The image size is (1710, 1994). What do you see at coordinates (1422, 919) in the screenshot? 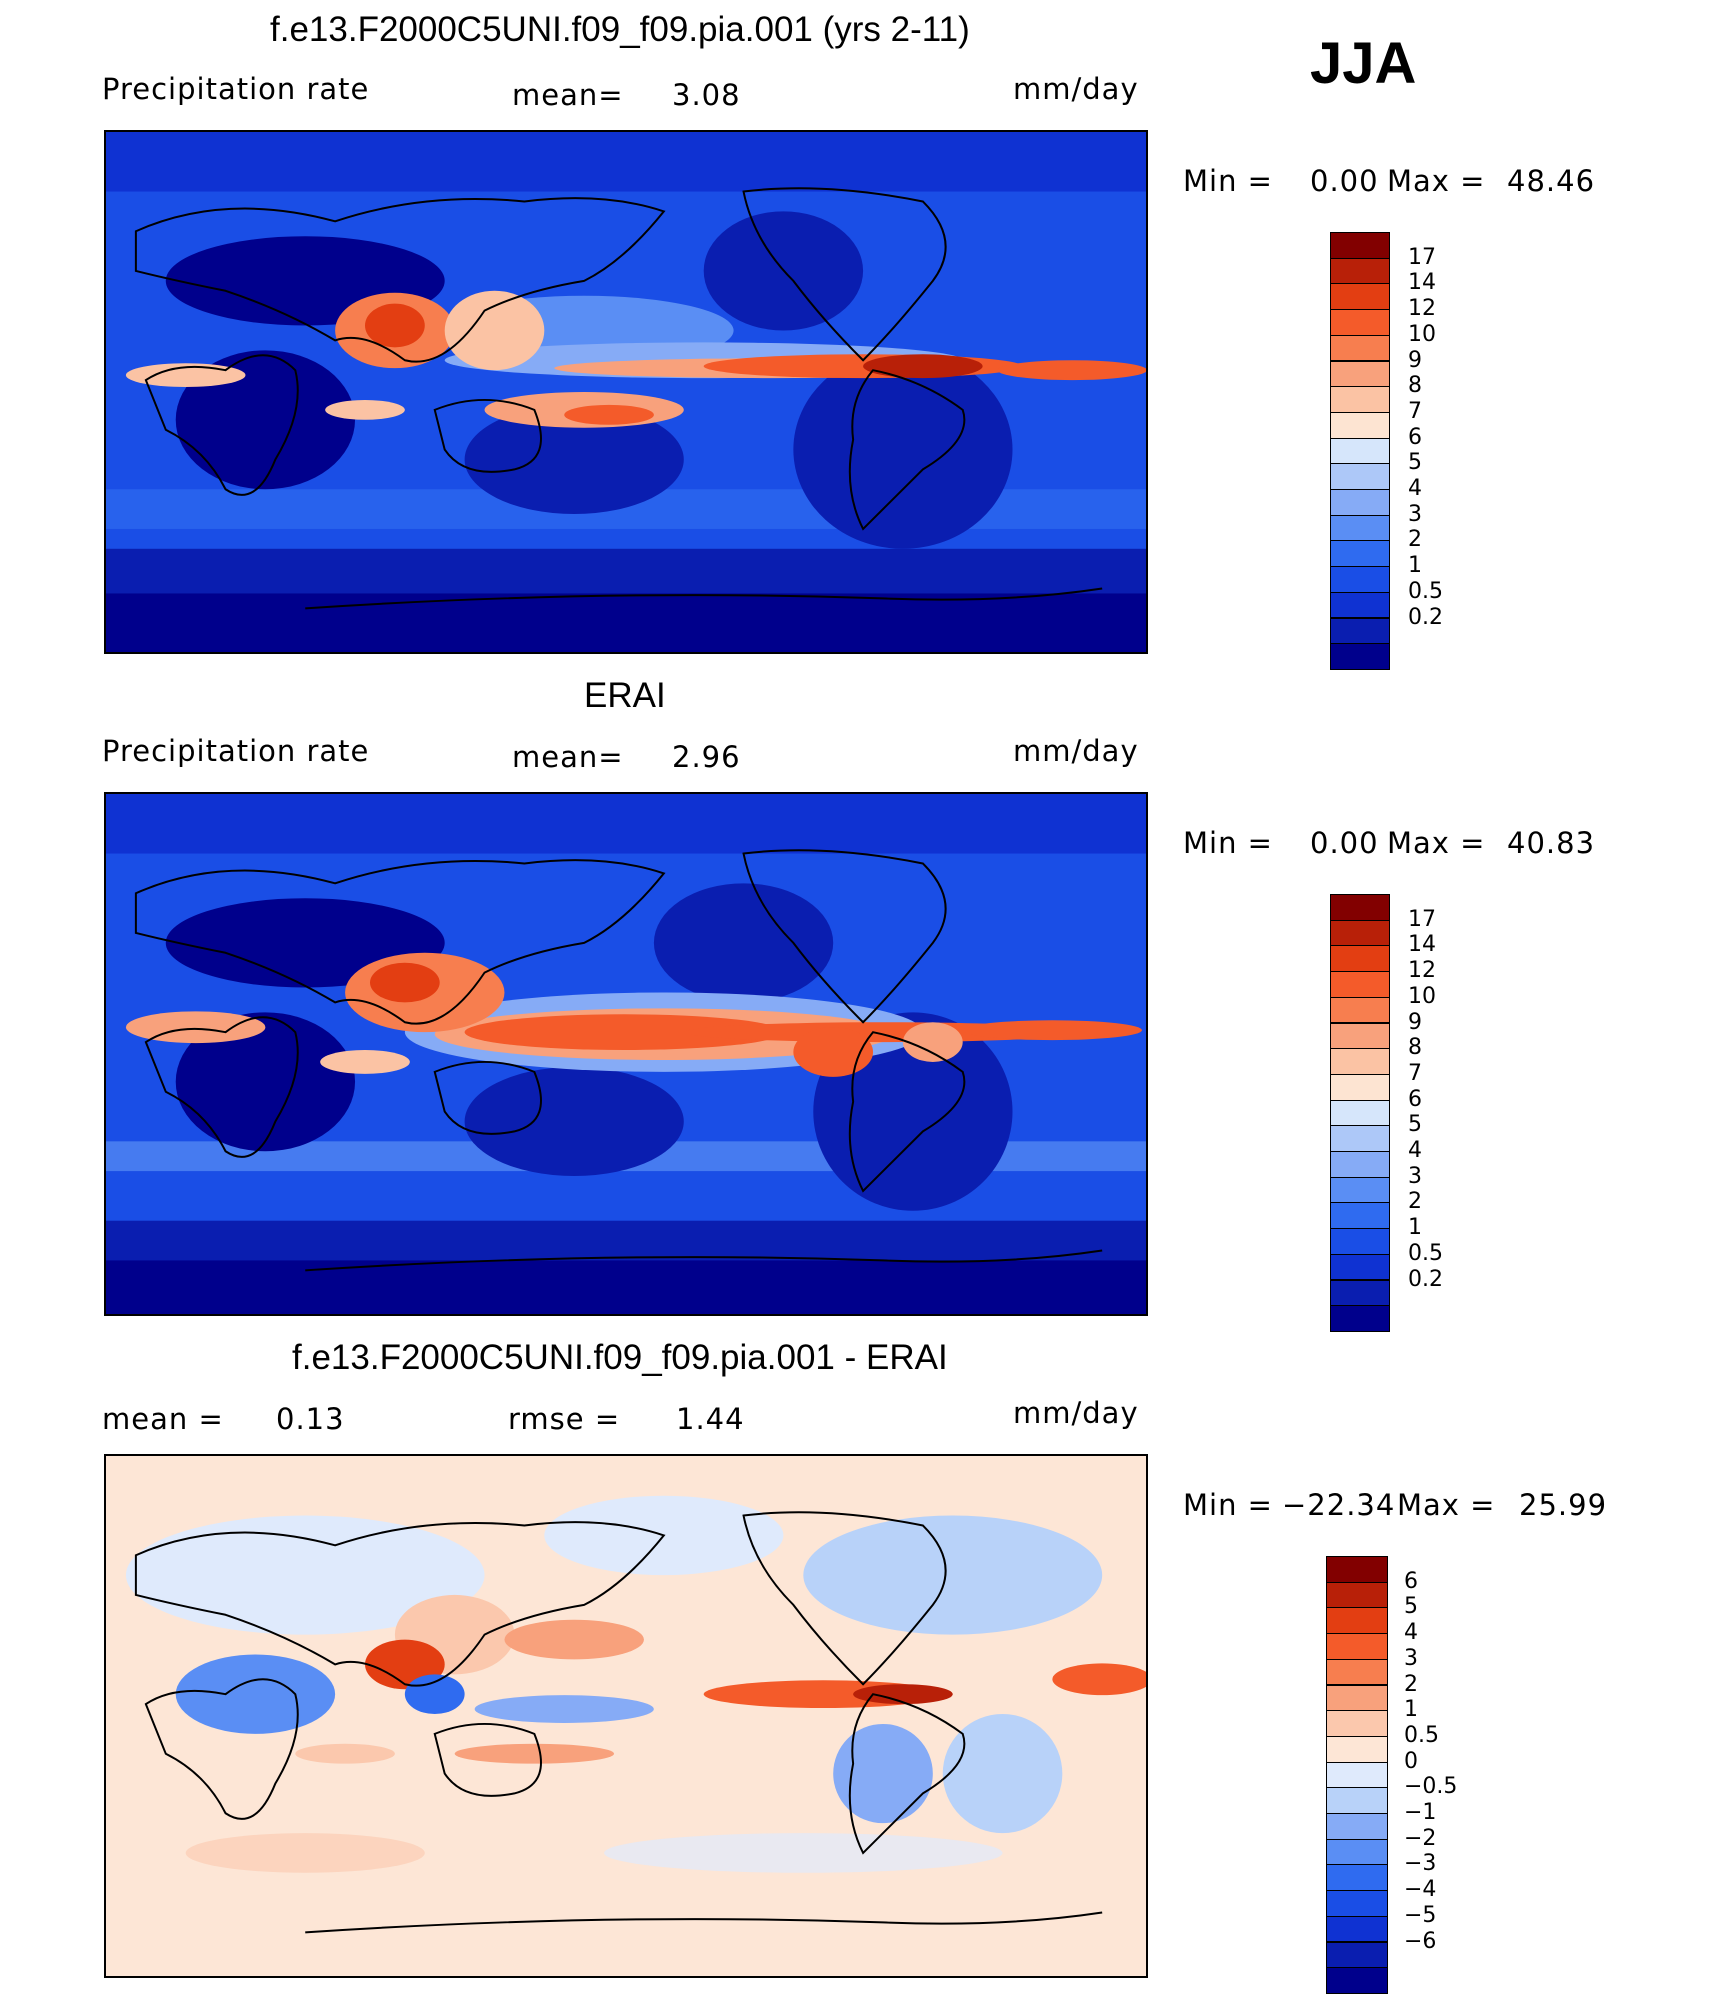
I see `colorbar2-tick-label: 17` at bounding box center [1422, 919].